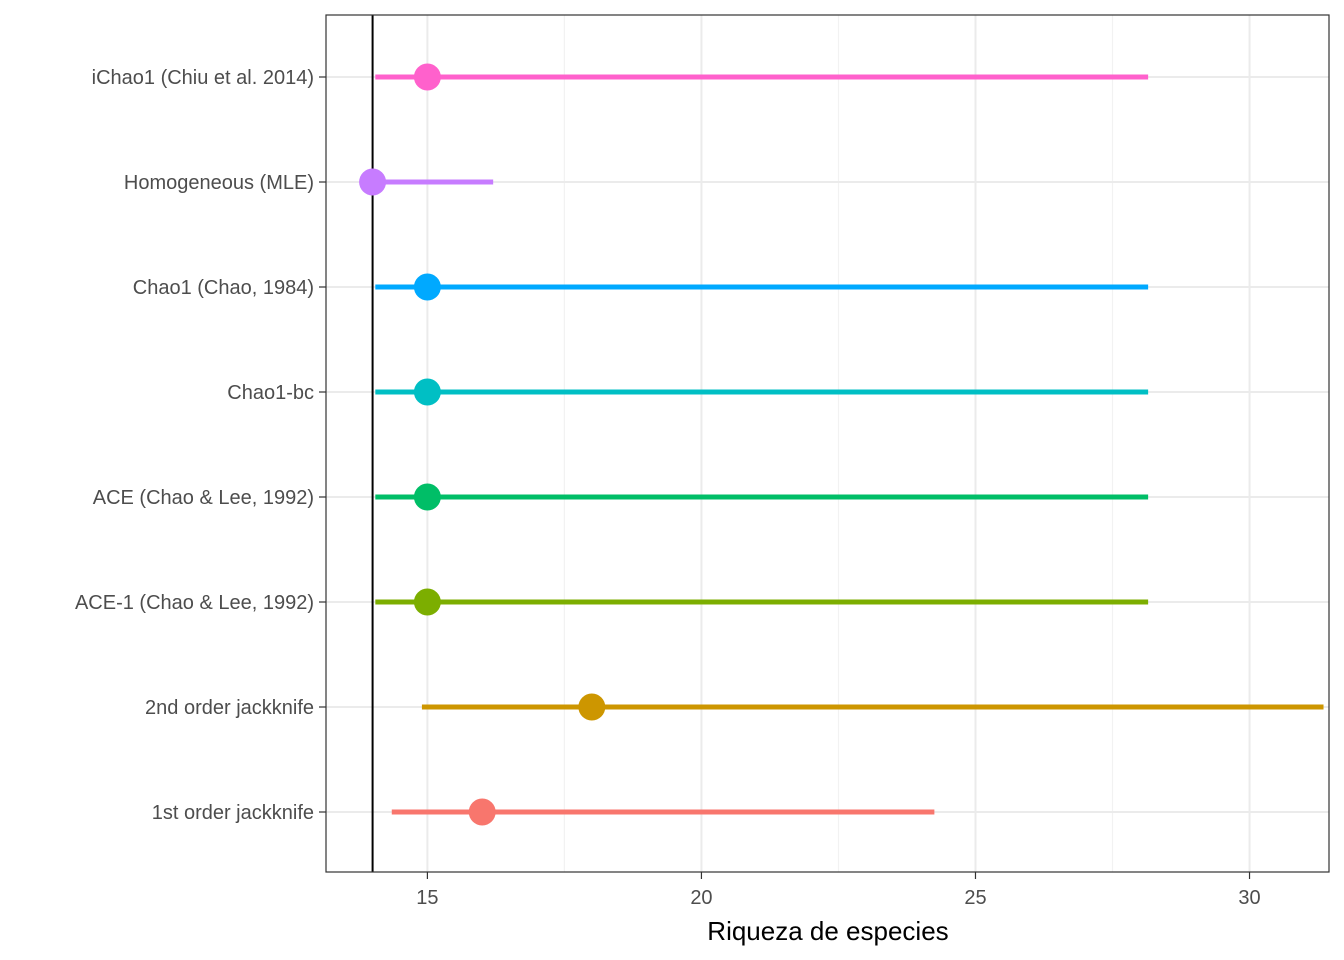 The image size is (1344, 960). I want to click on x-tick-label: 30, so click(1249, 898).